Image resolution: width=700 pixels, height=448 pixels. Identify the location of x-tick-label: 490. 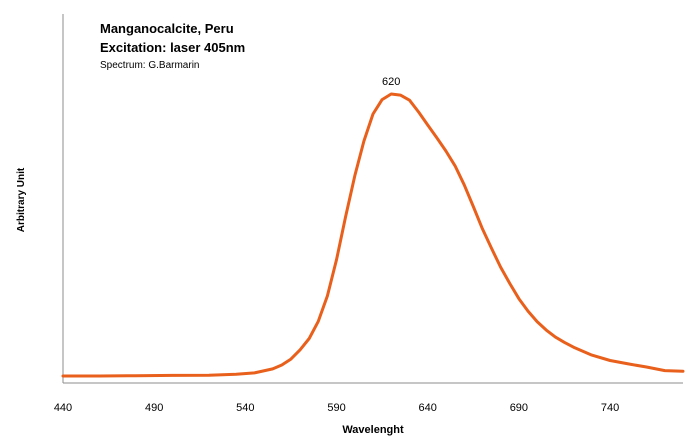
(154, 408).